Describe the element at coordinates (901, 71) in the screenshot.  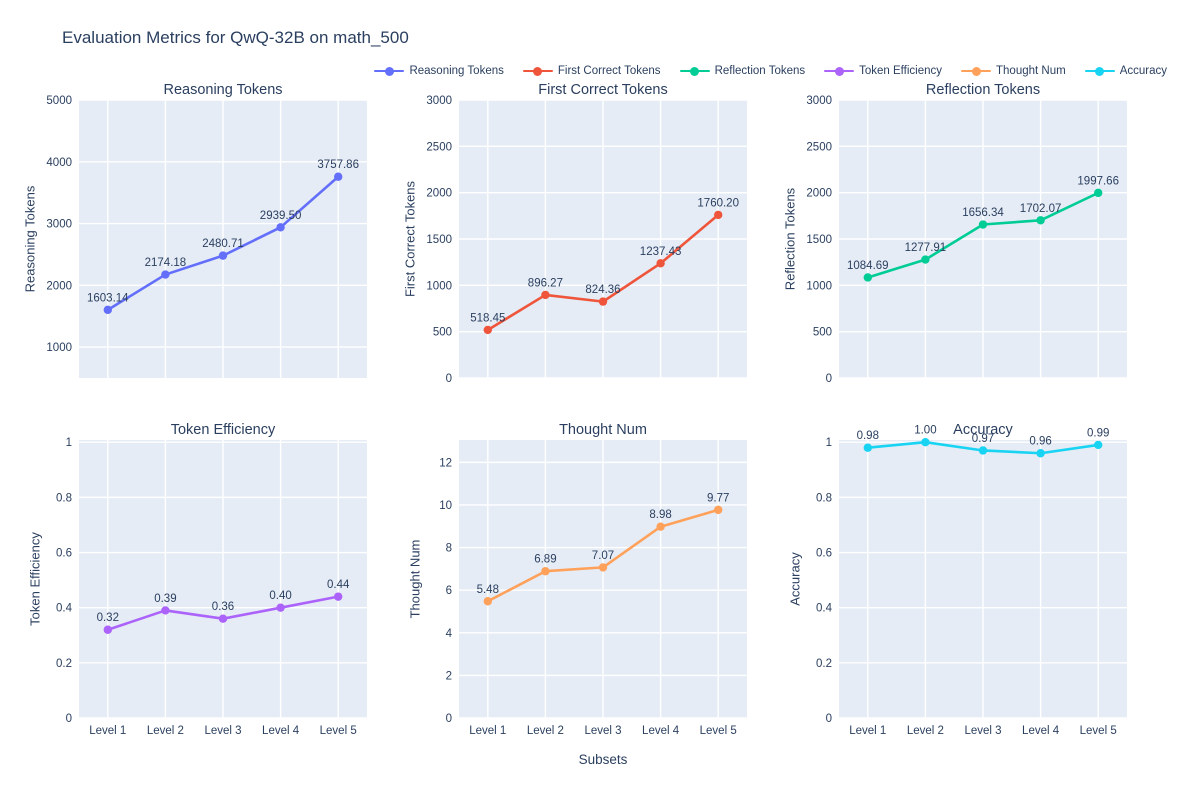
I see `legend-label: Token Efficiency` at that location.